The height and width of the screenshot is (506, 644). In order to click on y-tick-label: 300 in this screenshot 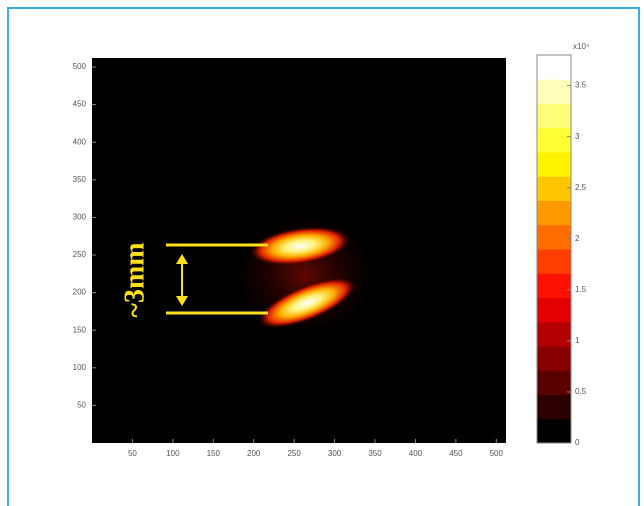, I will do `click(80, 217)`.